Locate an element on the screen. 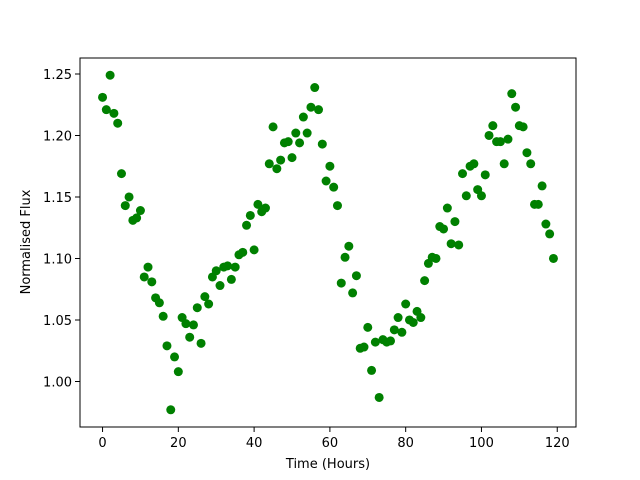  x-axis-label: Time (Hours) is located at coordinates (327, 464).